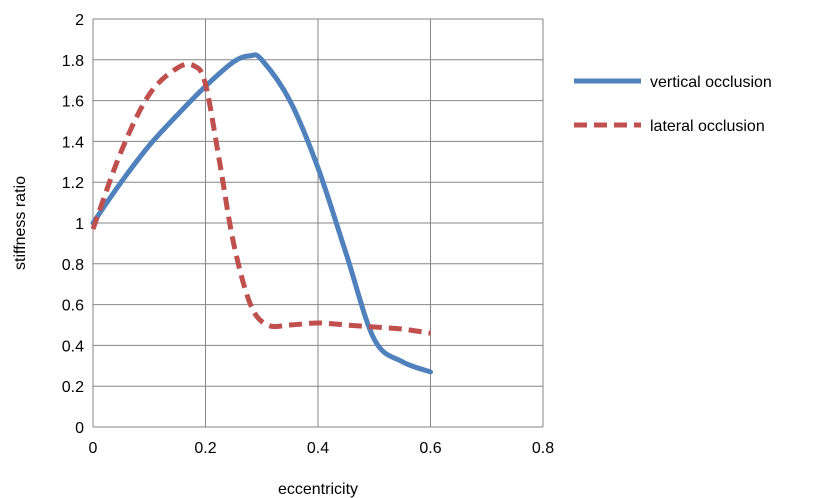 This screenshot has height=498, width=818. I want to click on x-tick-label: 0.4, so click(318, 448).